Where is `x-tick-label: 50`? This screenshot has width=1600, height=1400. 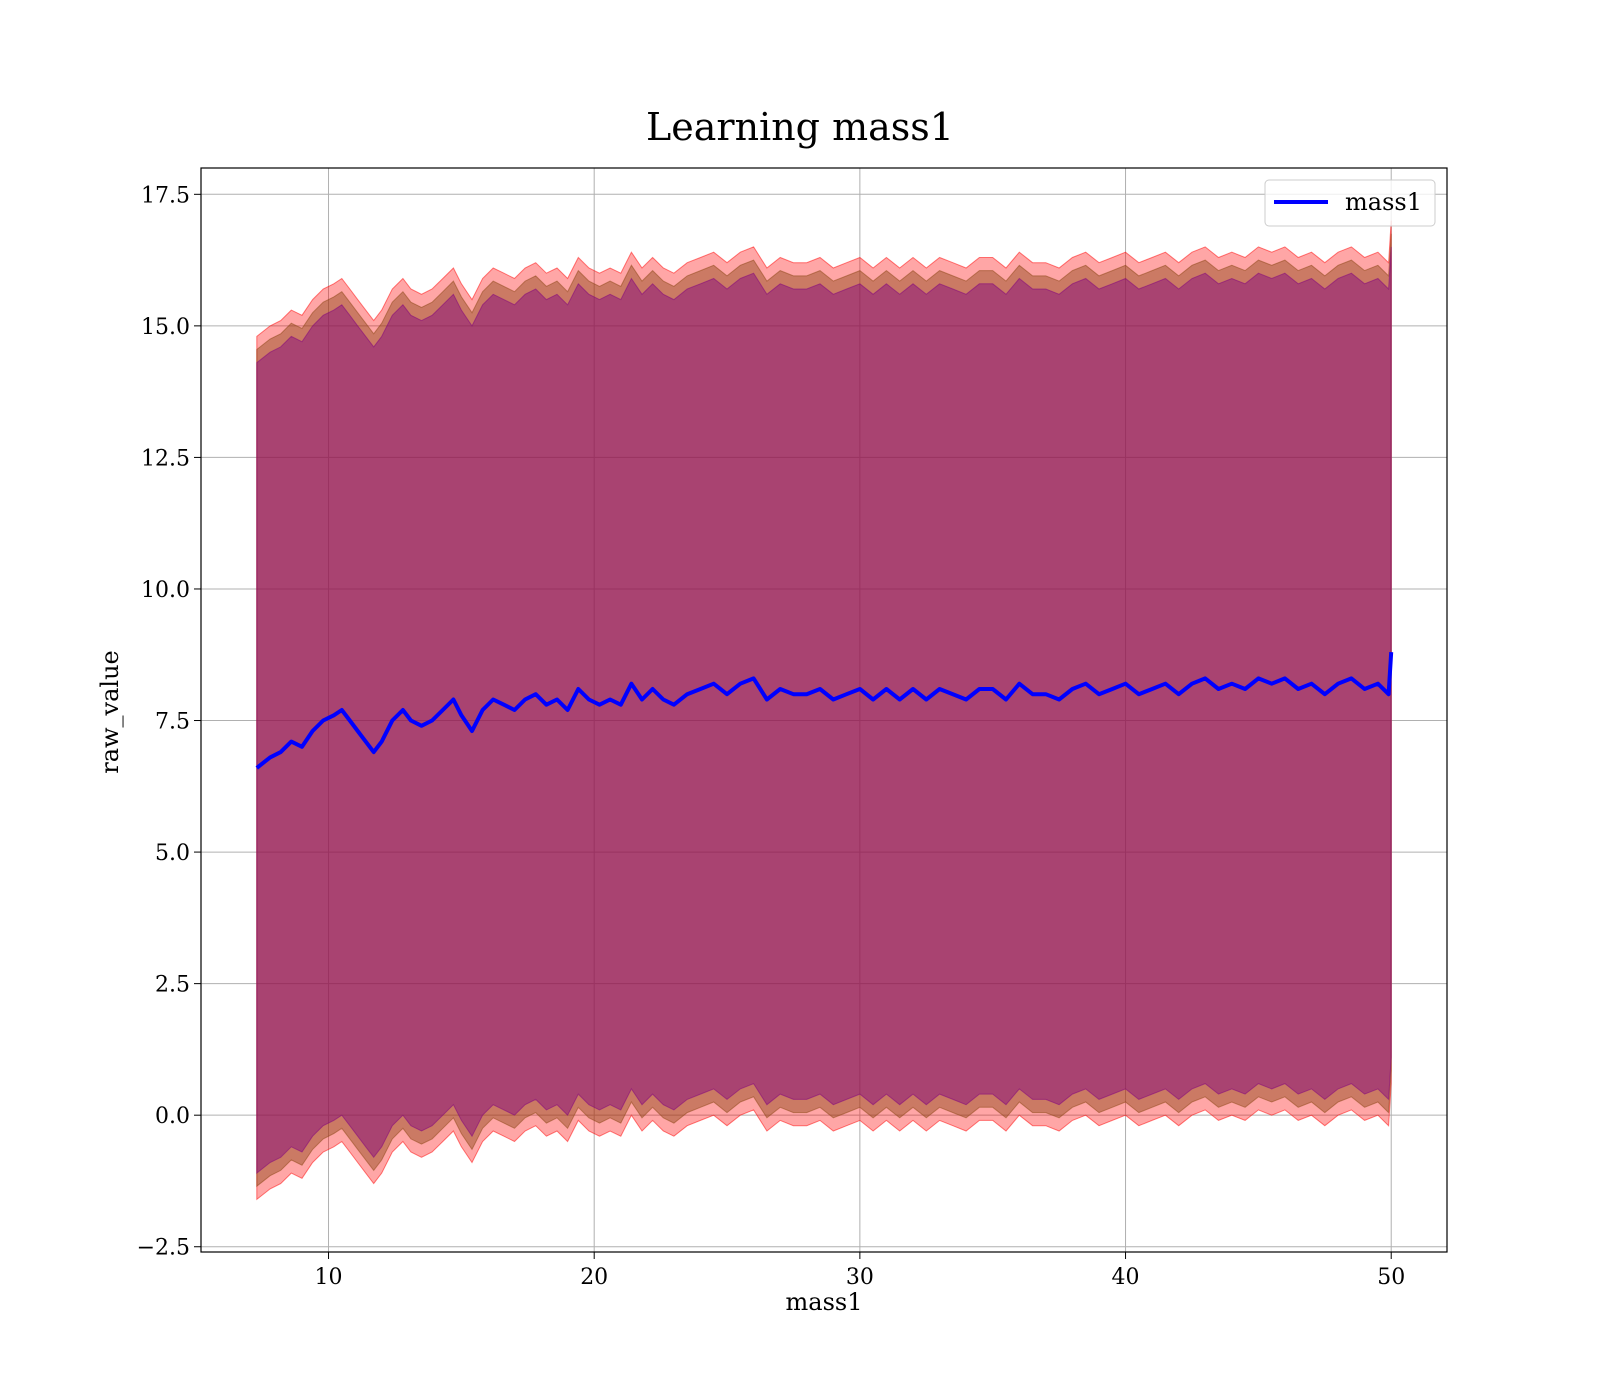
x-tick-label: 50 is located at coordinates (1391, 1277).